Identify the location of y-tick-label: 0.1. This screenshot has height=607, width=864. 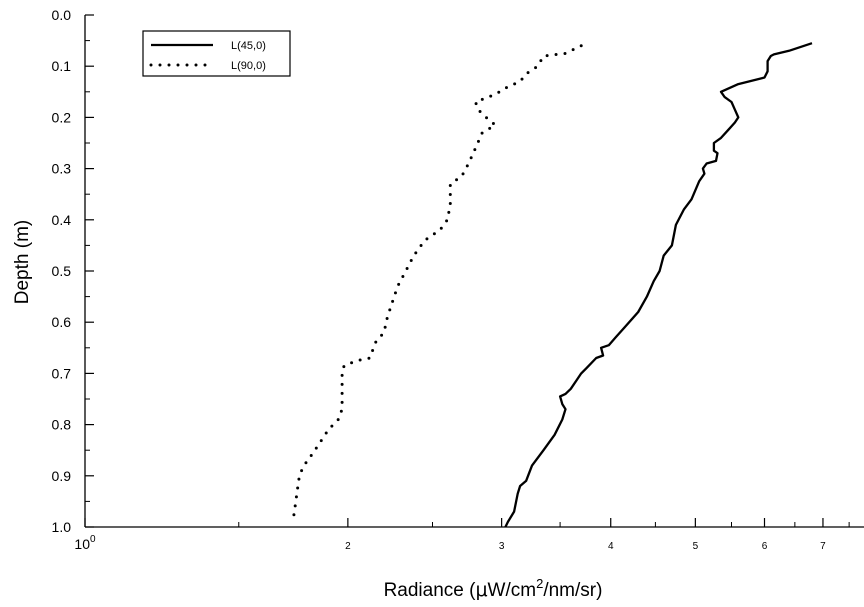
(62, 66).